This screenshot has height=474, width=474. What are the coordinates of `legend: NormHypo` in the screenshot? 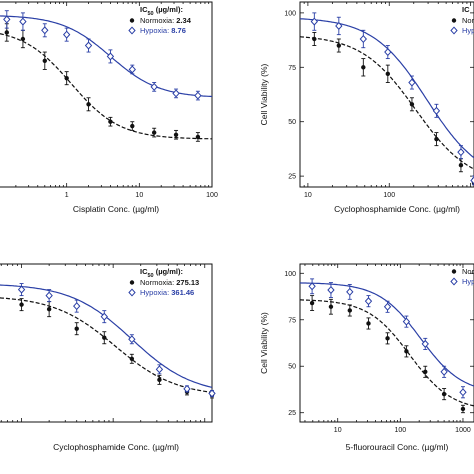 It's located at (462, 276).